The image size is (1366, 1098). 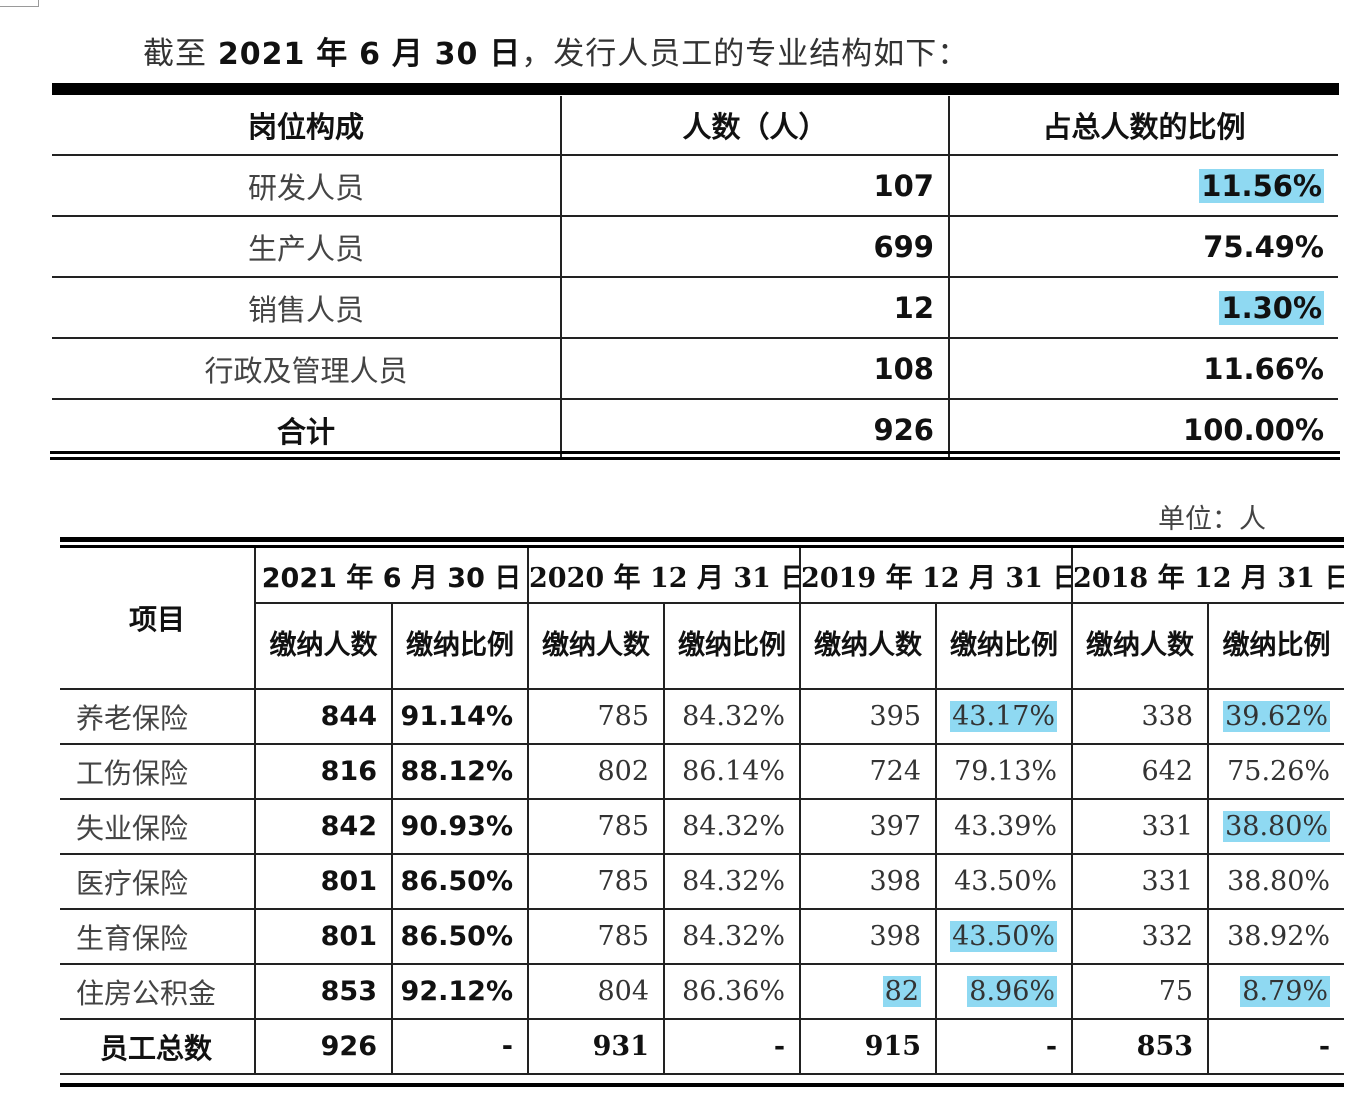 I want to click on insurance-value-cell: 39.62%, so click(x=1276, y=716).